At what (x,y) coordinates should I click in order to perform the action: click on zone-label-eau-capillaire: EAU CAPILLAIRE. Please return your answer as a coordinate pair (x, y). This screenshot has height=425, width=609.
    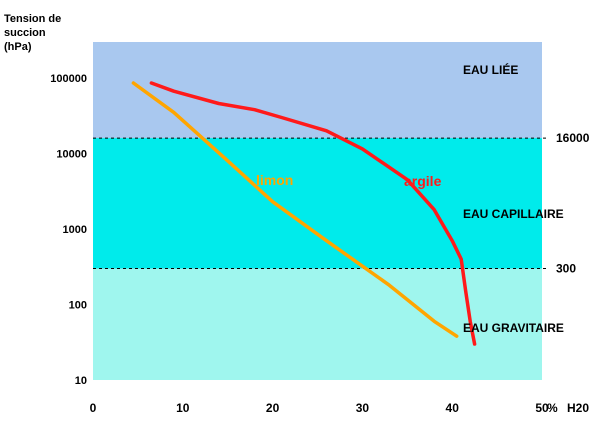
    Looking at the image, I should click on (513, 214).